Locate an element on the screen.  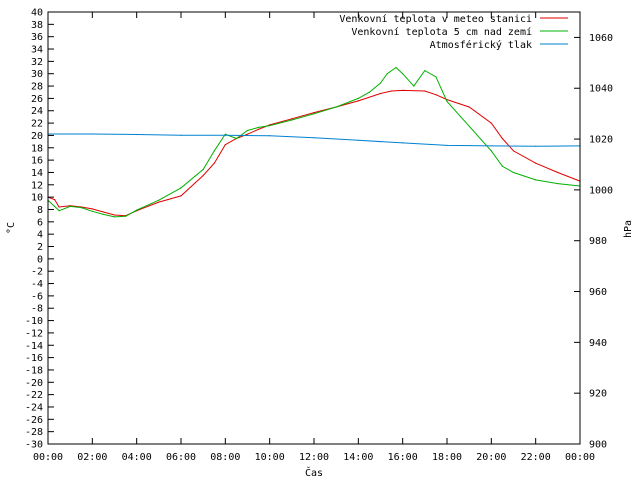
y-tick-label: 26 is located at coordinates (37, 99).